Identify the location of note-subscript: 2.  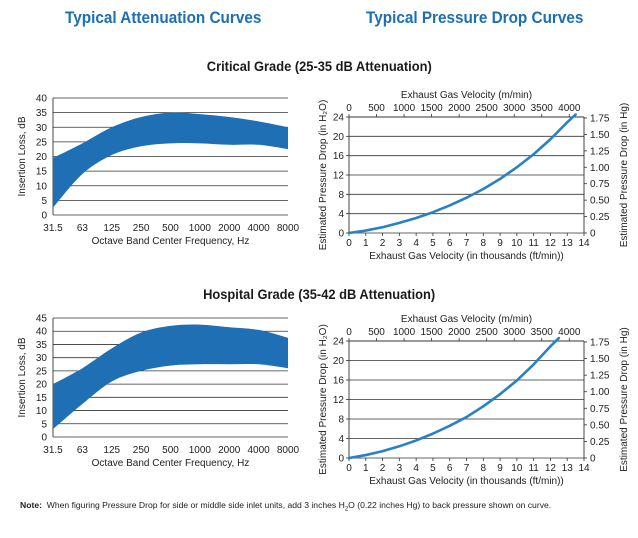
(346, 509).